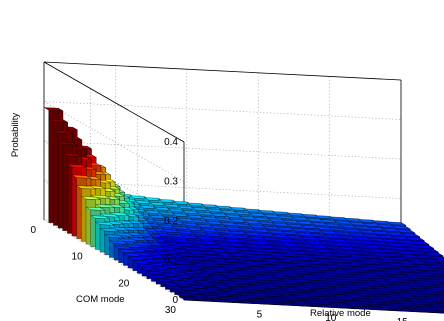 The image size is (444, 321). I want to click on y-tick-label: 30, so click(171, 310).